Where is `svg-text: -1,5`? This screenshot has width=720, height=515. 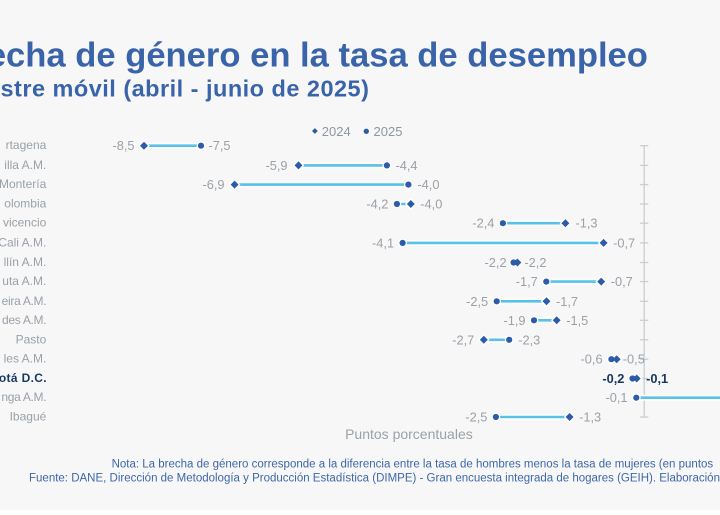 svg-text: -1,5 is located at coordinates (577, 320).